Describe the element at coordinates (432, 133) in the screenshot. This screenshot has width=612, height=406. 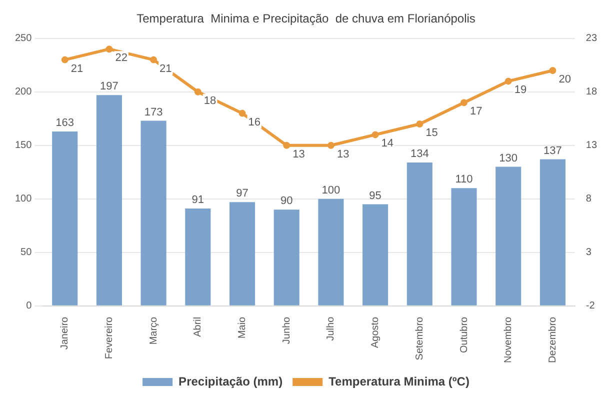
I see `data-label: 15` at that location.